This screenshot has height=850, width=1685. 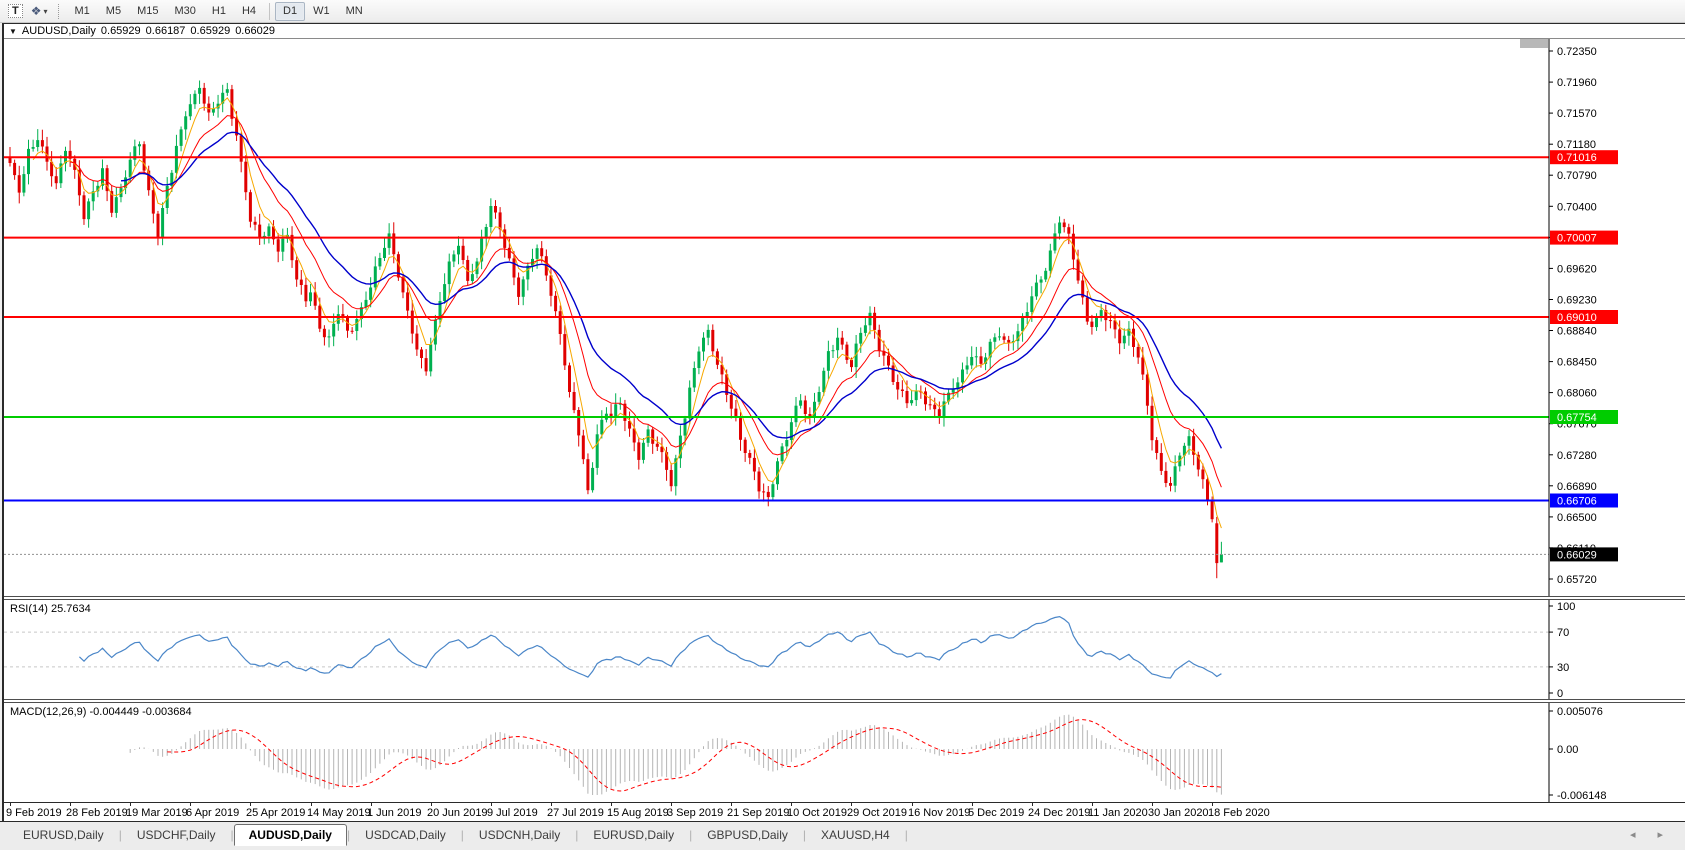 I want to click on svg-text: 0.66500, so click(x=1577, y=518).